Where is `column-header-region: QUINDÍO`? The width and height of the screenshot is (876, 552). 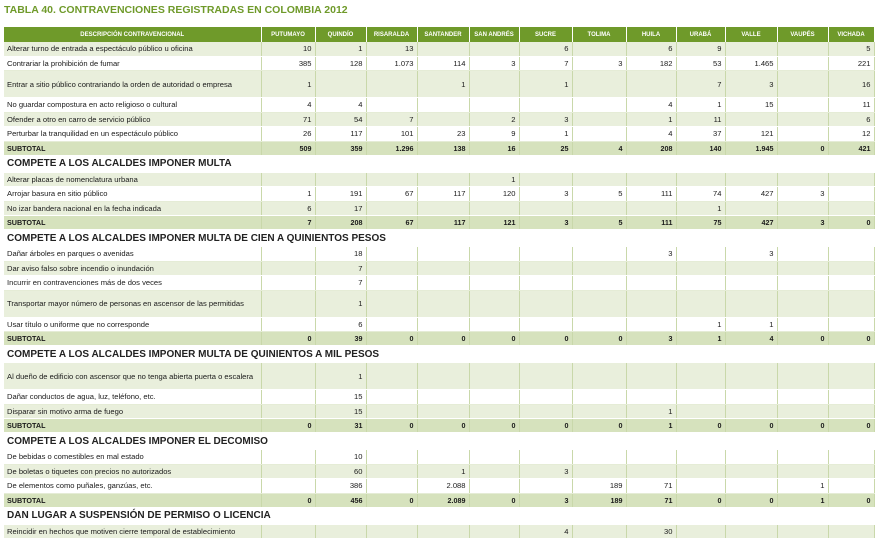 column-header-region: QUINDÍO is located at coordinates (341, 34).